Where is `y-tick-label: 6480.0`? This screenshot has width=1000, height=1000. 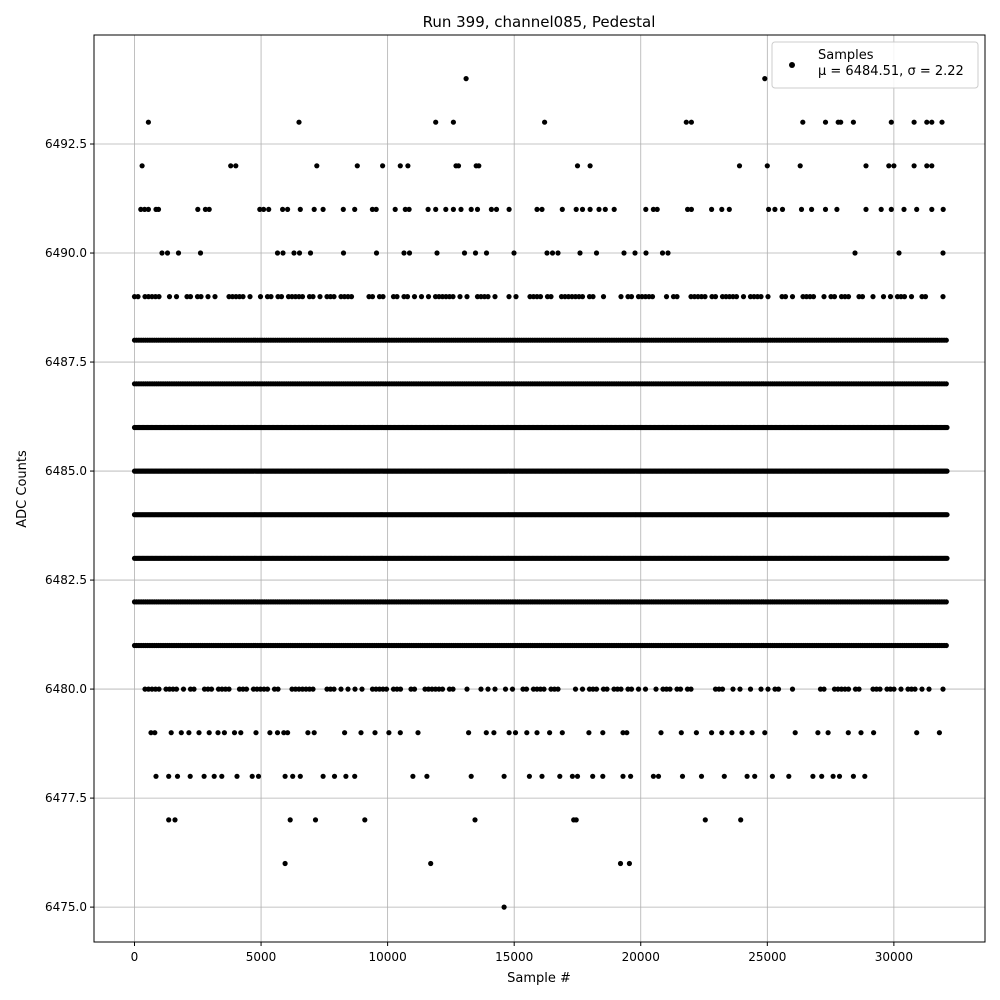 y-tick-label: 6480.0 is located at coordinates (66, 689).